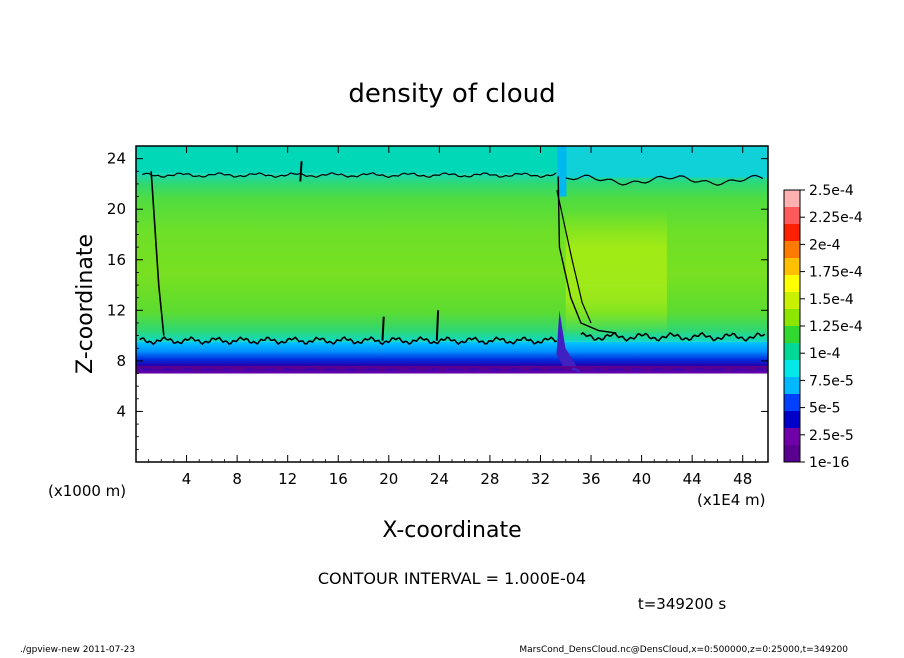 The image size is (904, 658). What do you see at coordinates (831, 300) in the screenshot?
I see `colorbar-label: 1.5e-4` at bounding box center [831, 300].